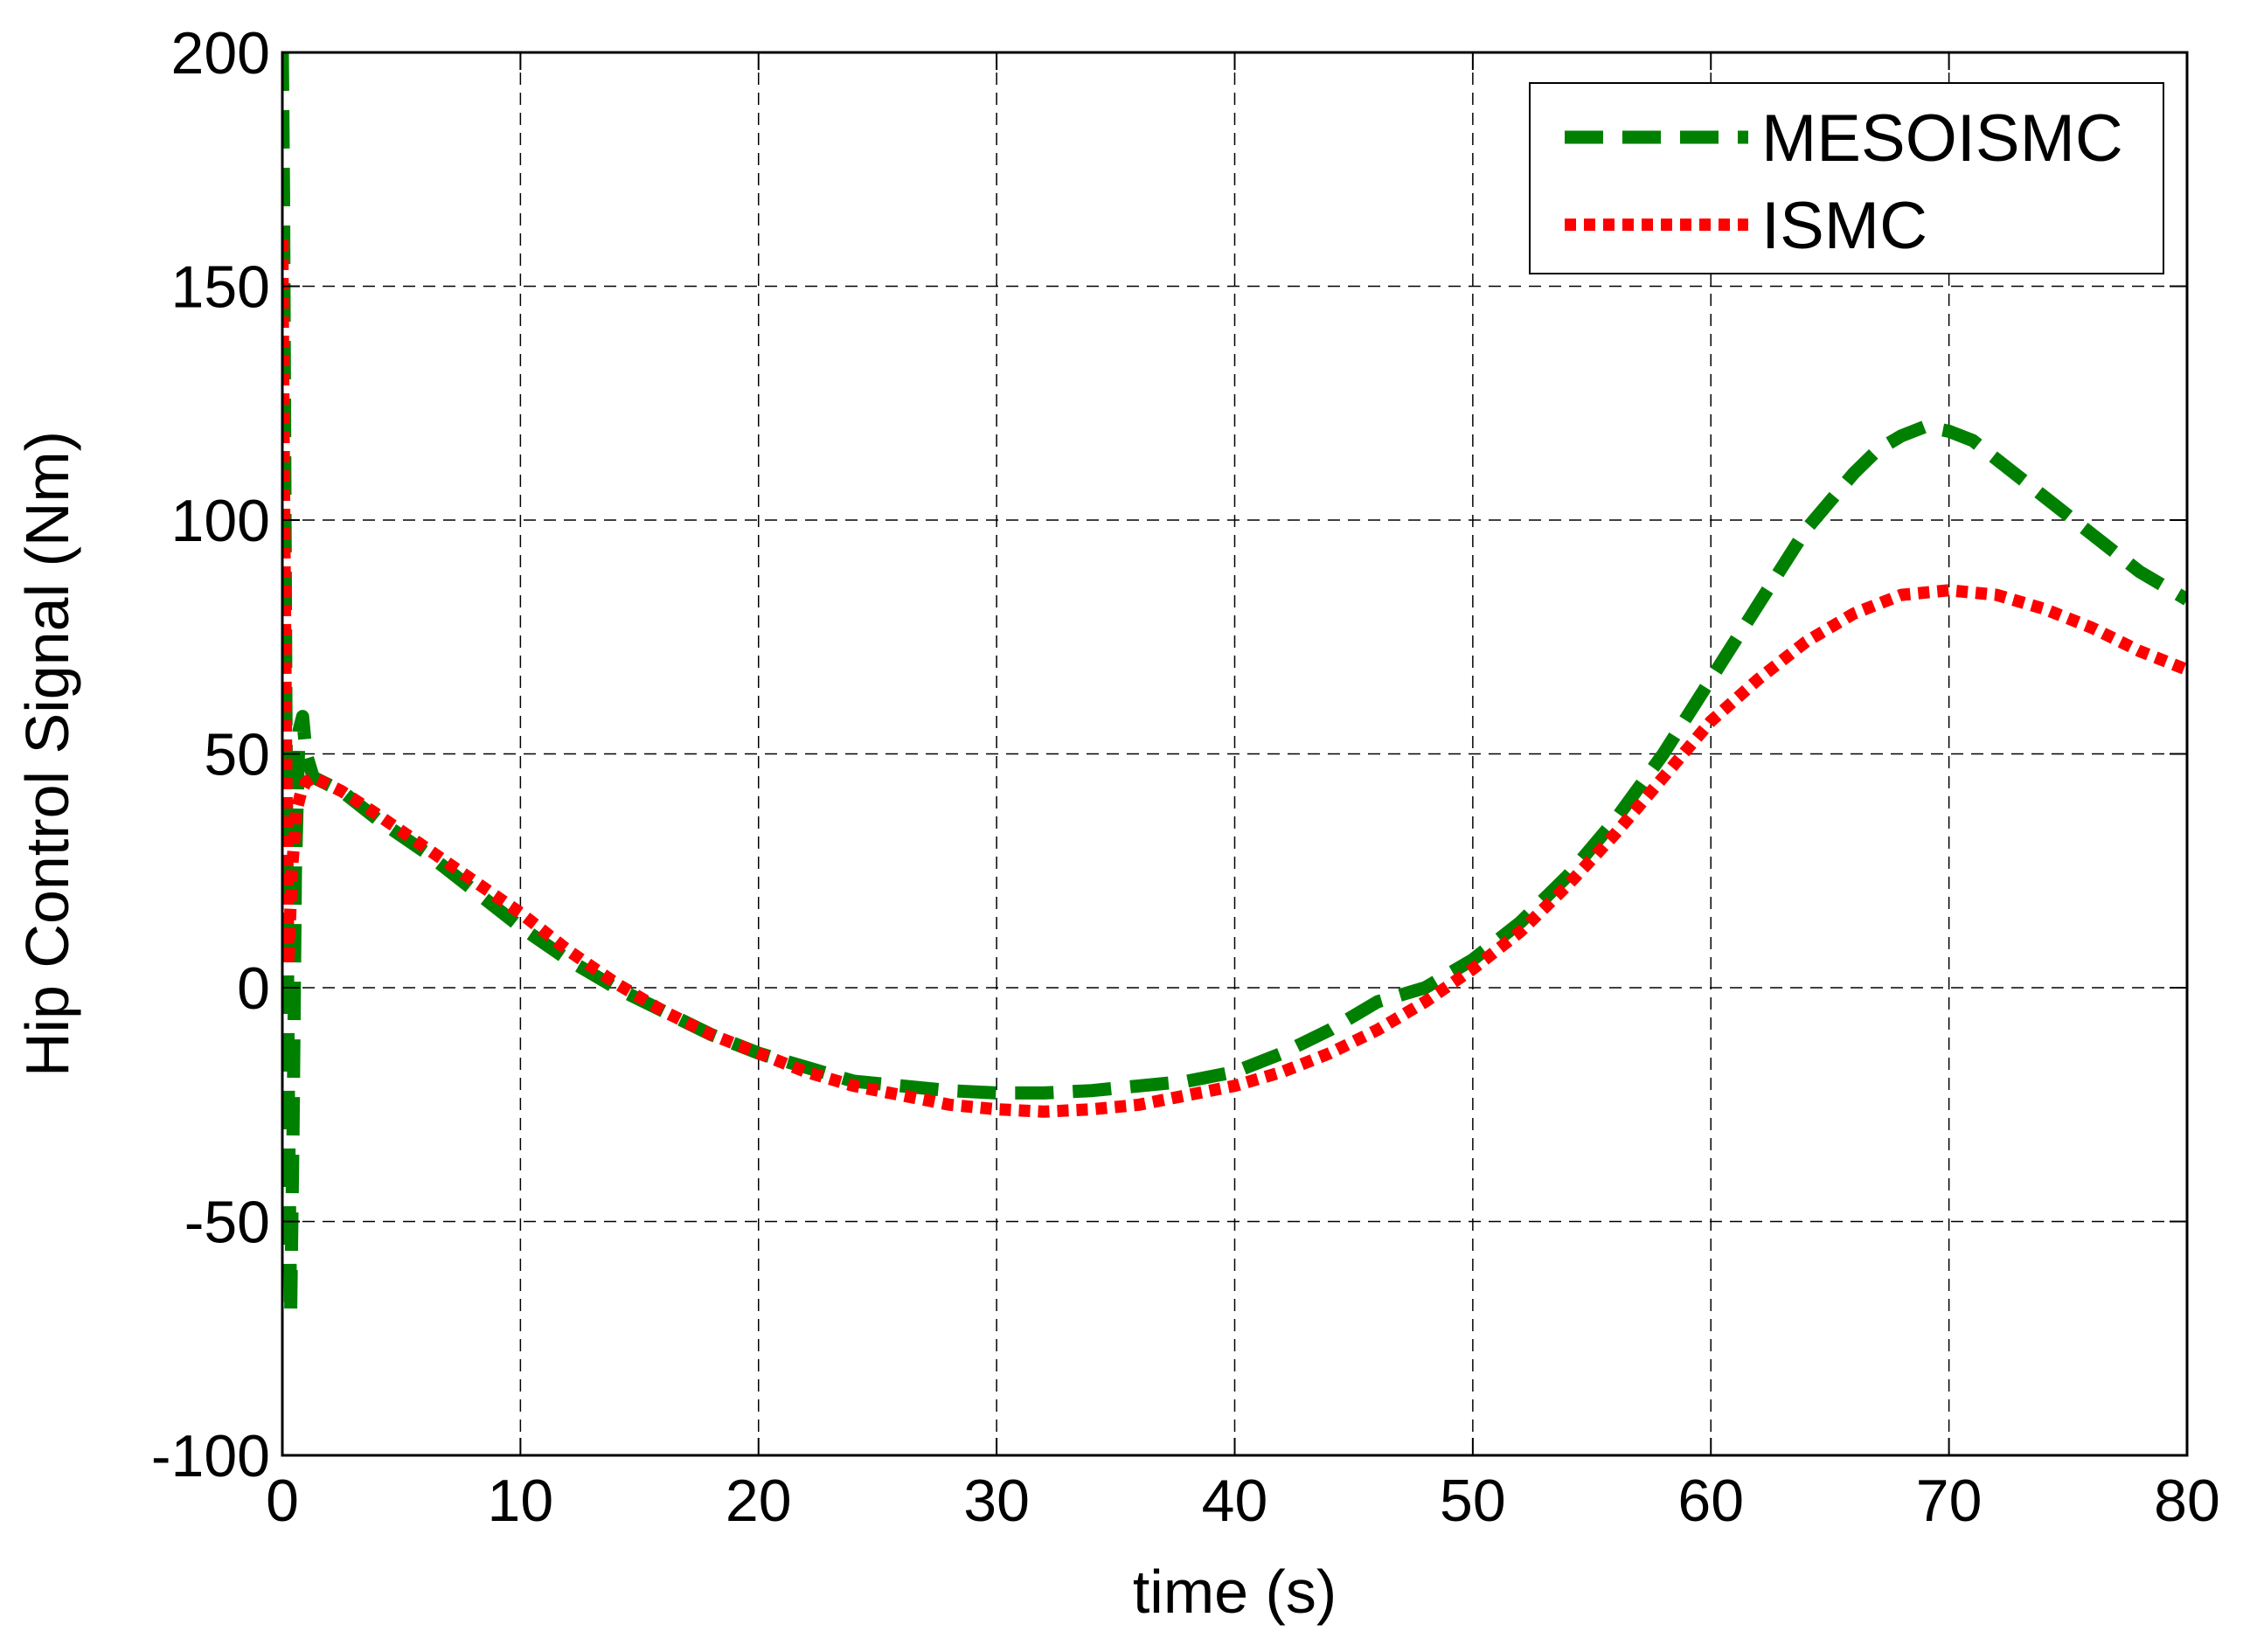 This screenshot has height=1652, width=2243. Describe the element at coordinates (220, 54) in the screenshot. I see `y-tick-label: 200` at that location.